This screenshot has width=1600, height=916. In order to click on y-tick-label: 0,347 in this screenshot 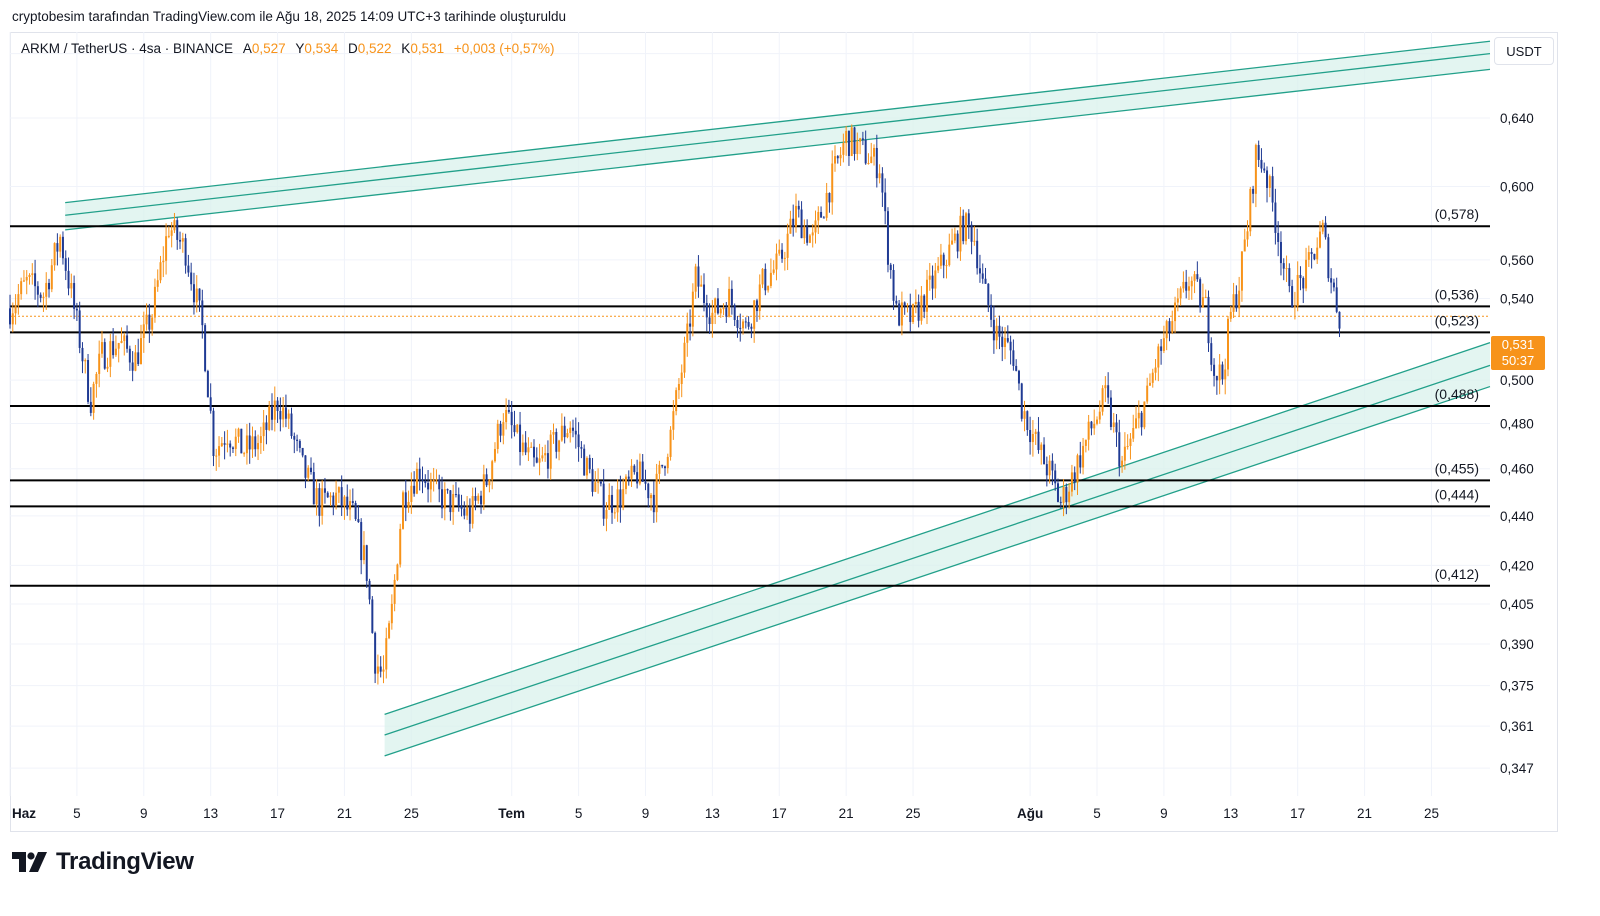, I will do `click(1517, 768)`.